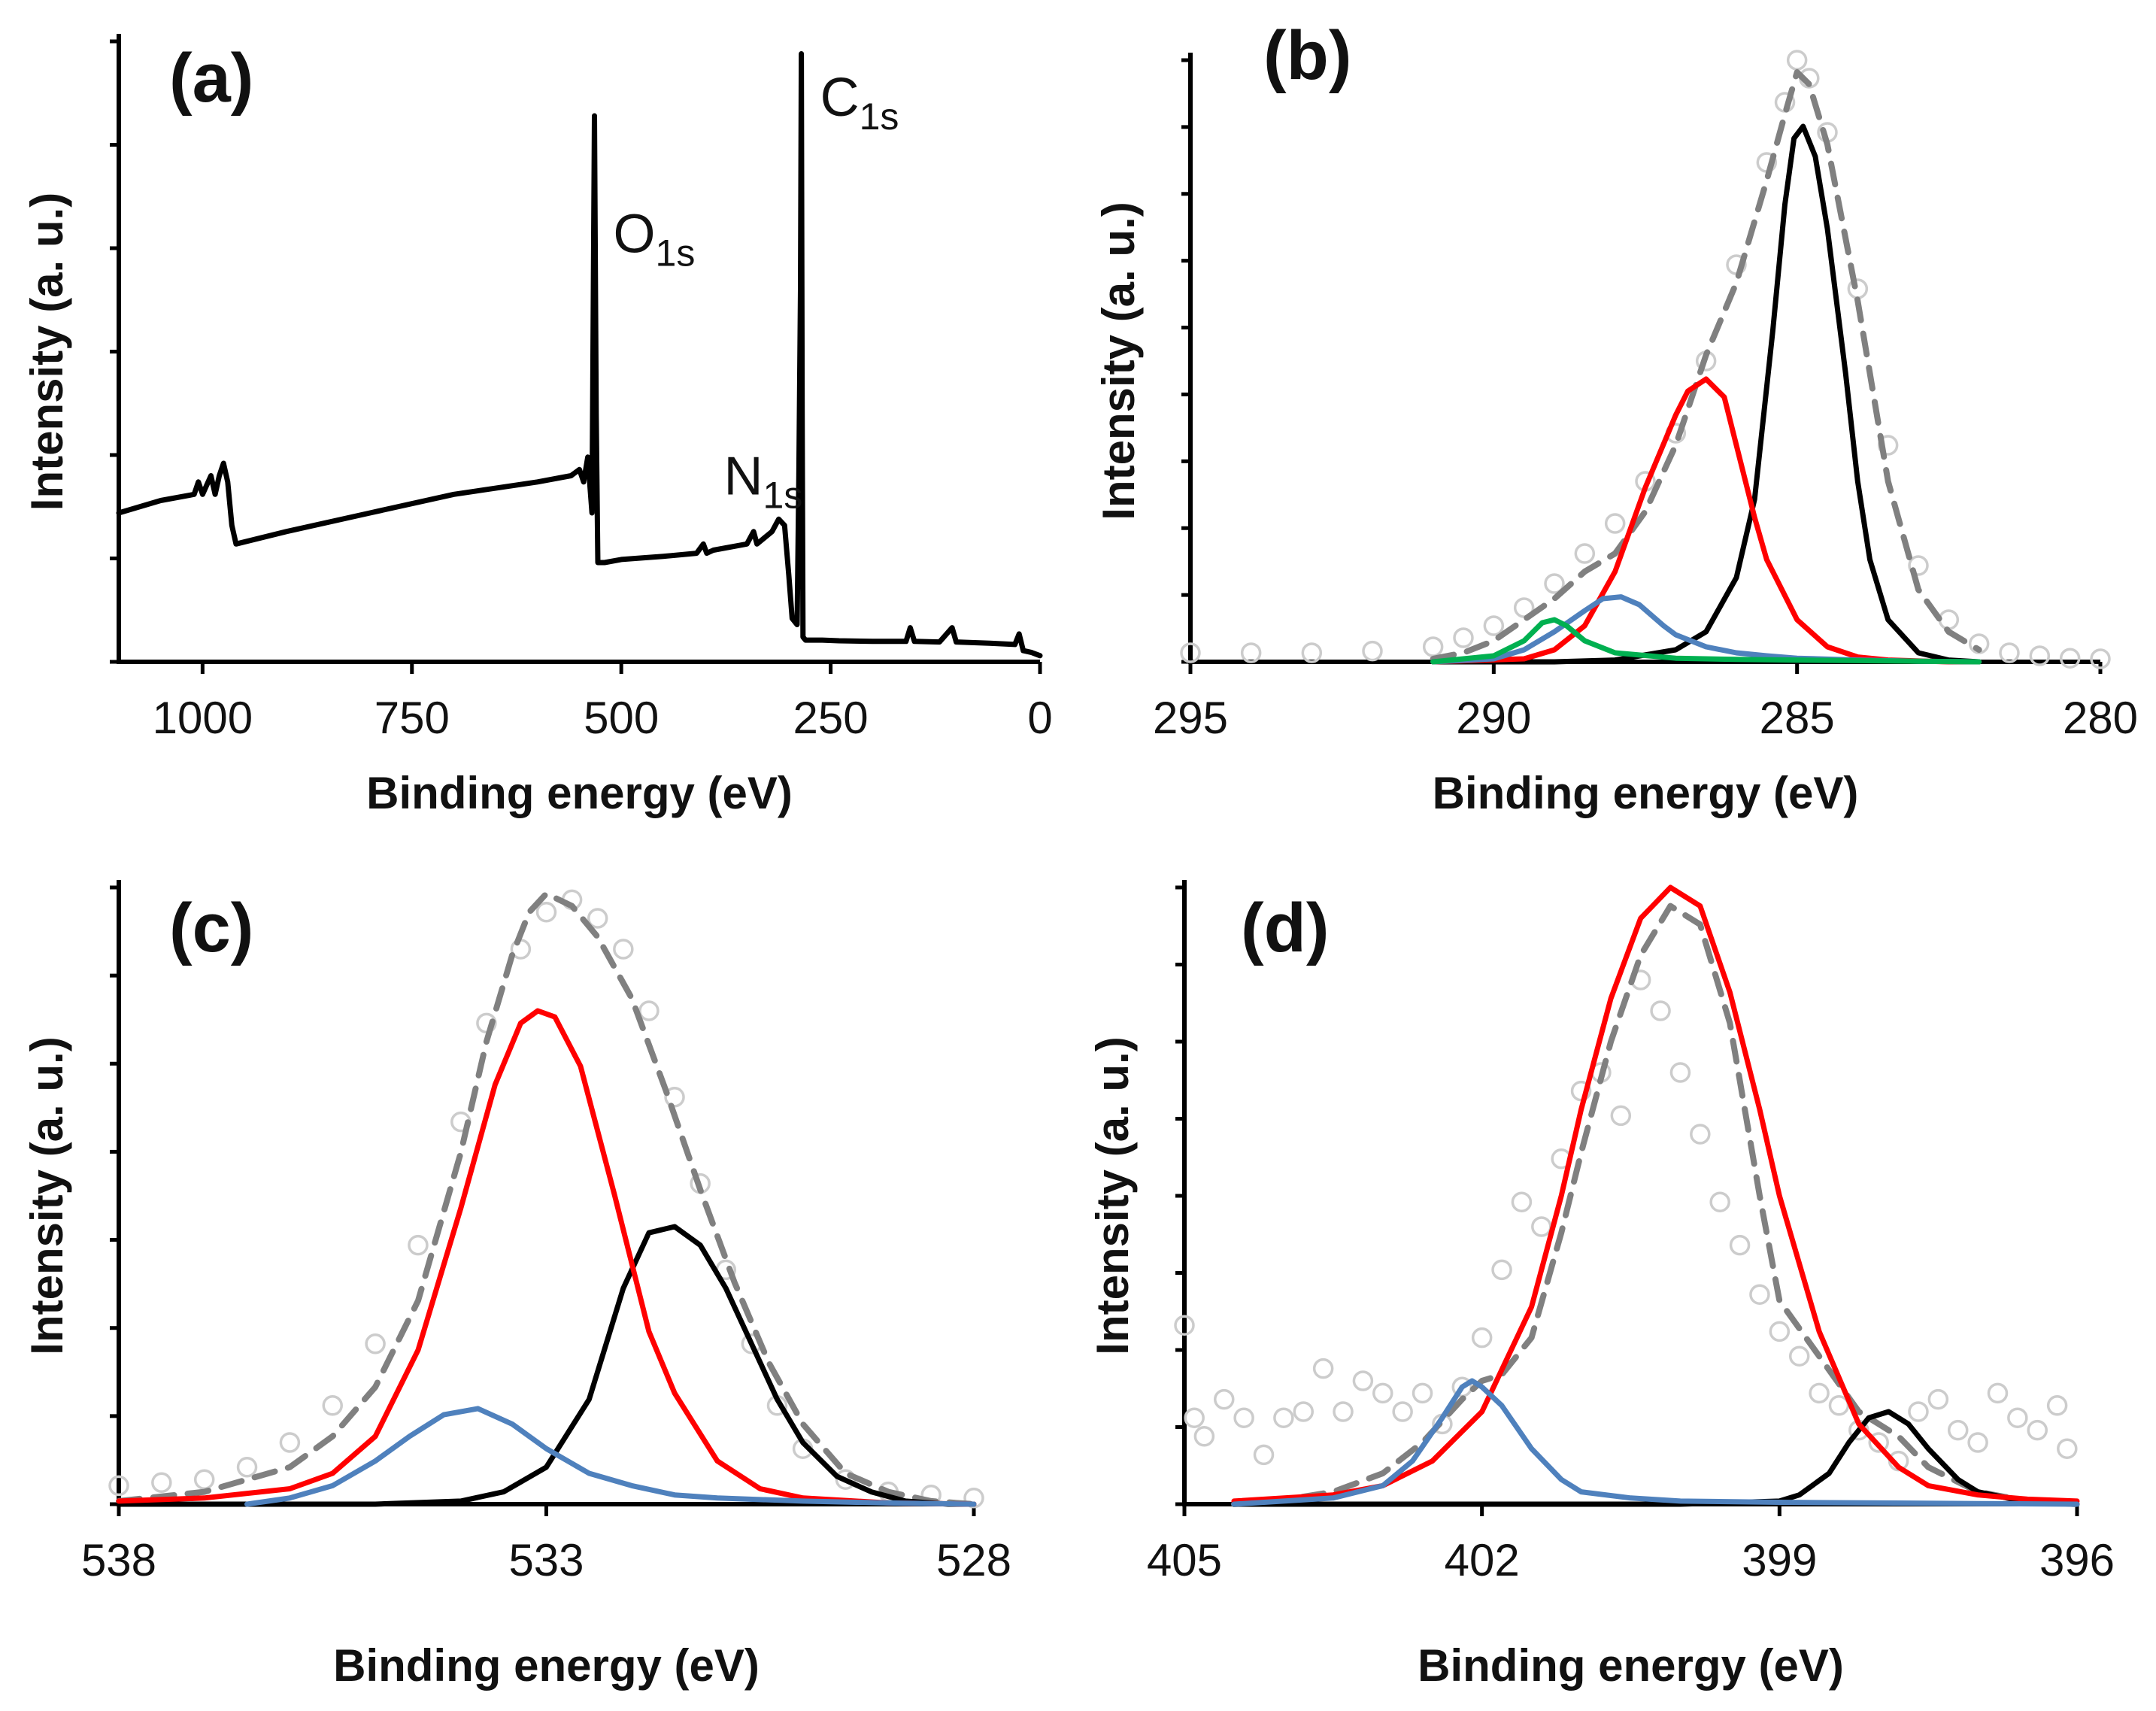 The height and width of the screenshot is (1711, 2156). What do you see at coordinates (546, 1560) in the screenshot?
I see `x-tick-label: 533` at bounding box center [546, 1560].